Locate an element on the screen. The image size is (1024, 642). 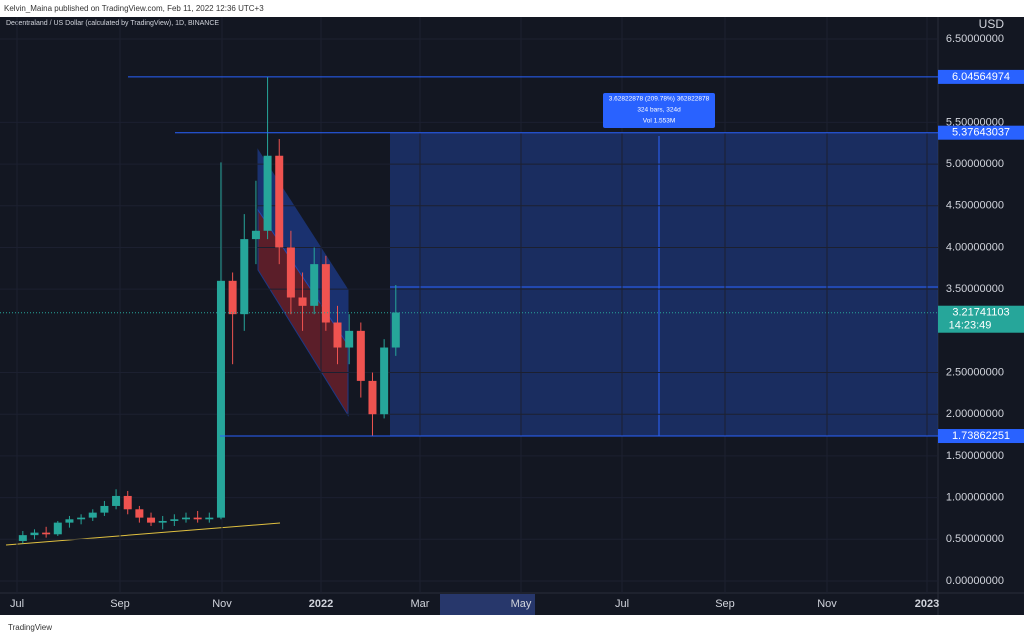
measure-box is located at coordinates (659, 110).